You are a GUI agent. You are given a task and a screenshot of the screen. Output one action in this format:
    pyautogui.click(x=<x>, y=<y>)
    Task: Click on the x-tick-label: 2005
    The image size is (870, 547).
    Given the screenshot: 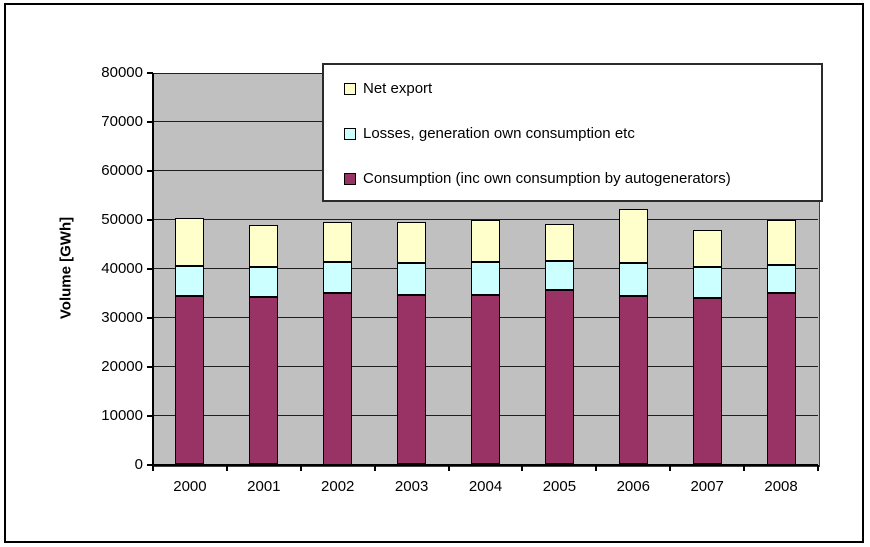 What is the action you would take?
    pyautogui.click(x=559, y=486)
    